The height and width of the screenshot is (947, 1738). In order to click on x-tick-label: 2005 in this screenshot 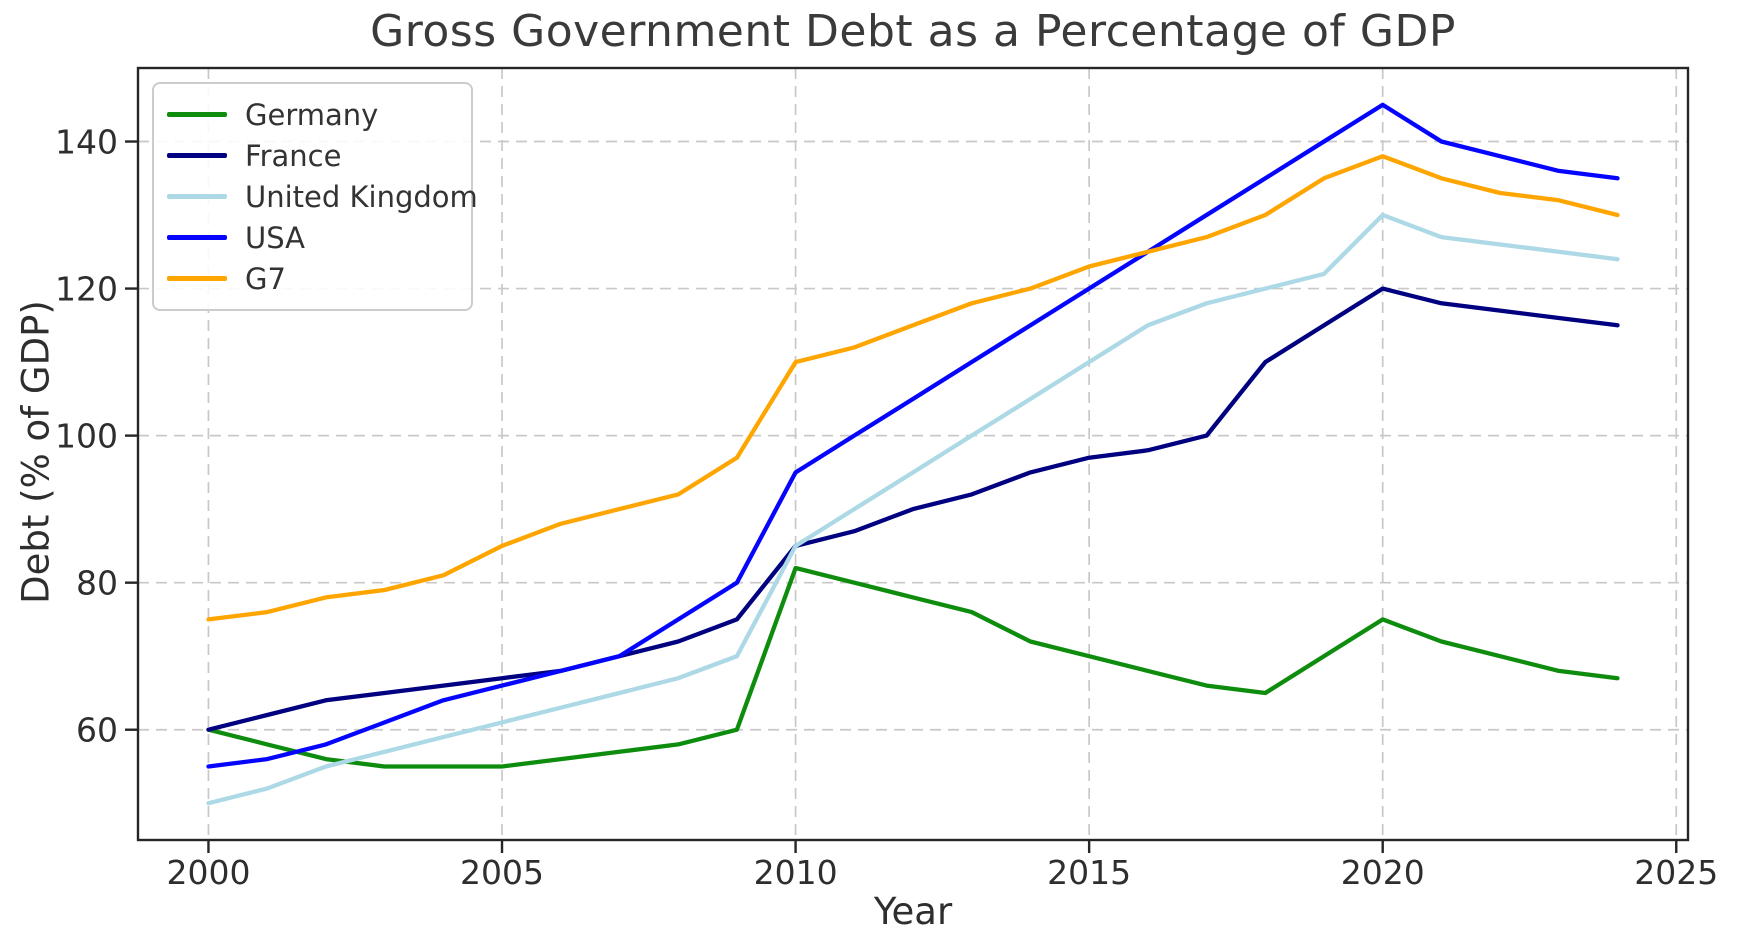, I will do `click(502, 872)`.